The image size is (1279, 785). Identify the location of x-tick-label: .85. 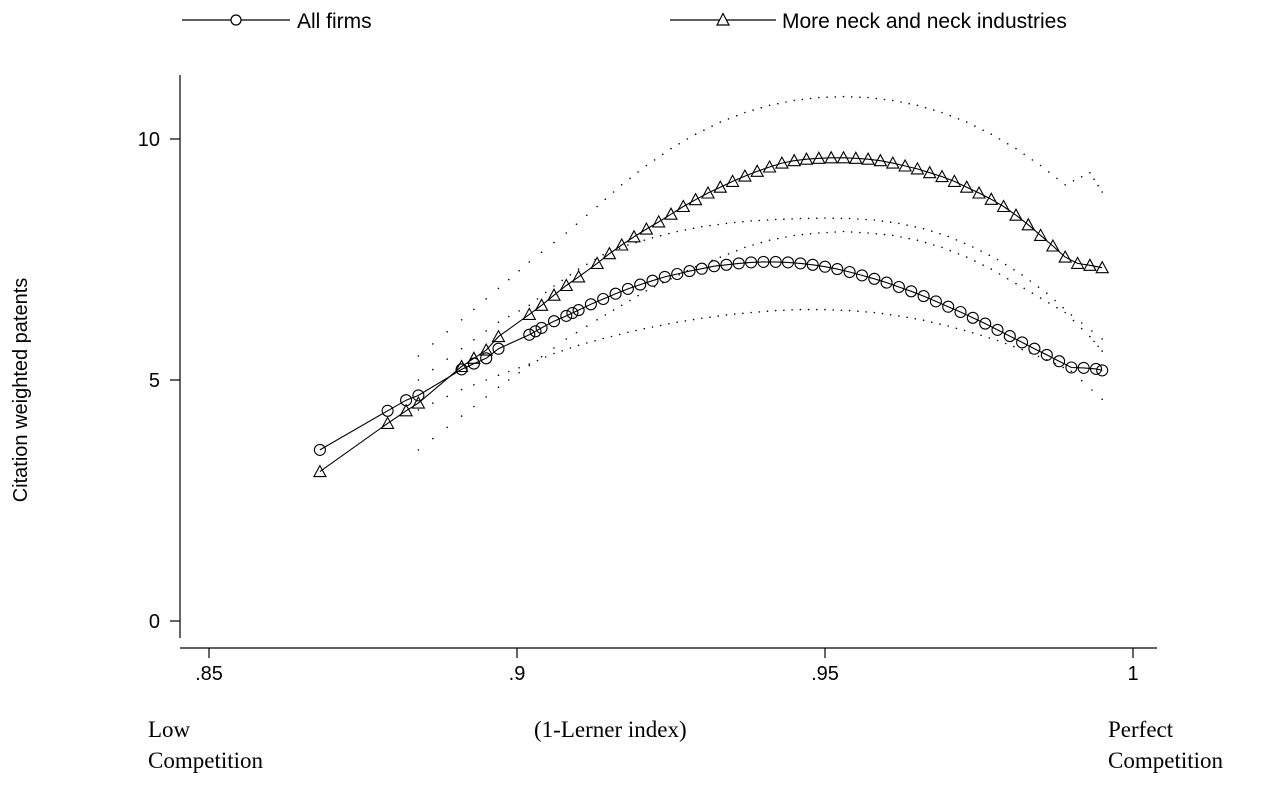
(209, 674).